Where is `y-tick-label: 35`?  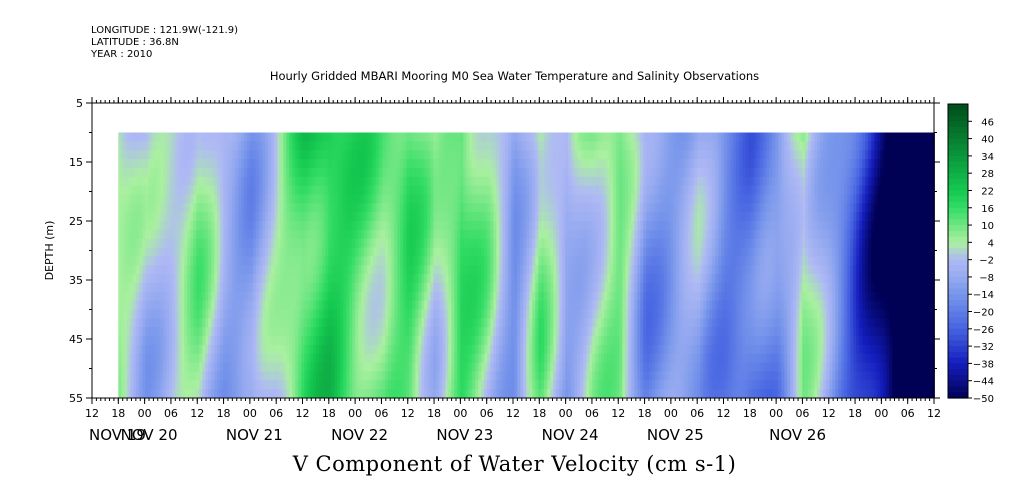 y-tick-label: 35 is located at coordinates (76, 280).